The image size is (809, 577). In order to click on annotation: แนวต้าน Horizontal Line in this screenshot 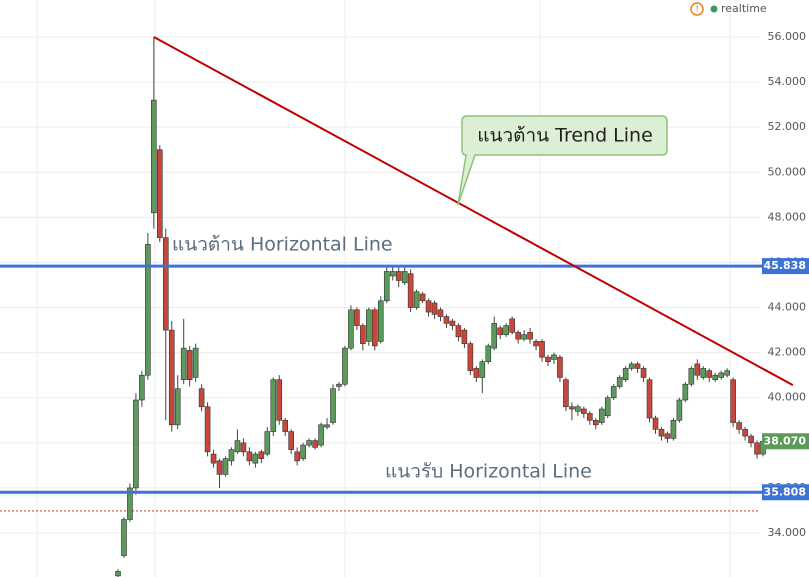, I will do `click(282, 245)`.